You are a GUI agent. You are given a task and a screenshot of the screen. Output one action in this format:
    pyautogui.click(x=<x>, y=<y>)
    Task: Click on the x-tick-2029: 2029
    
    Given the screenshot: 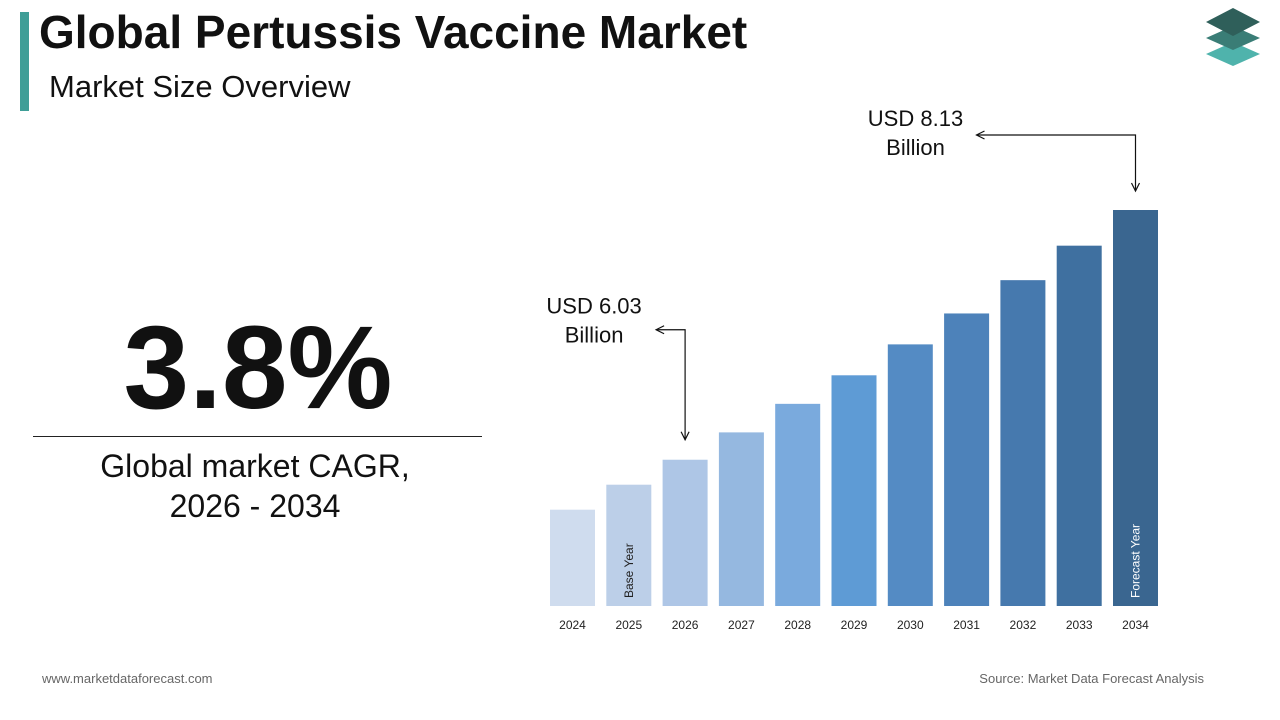 What is the action you would take?
    pyautogui.click(x=854, y=625)
    